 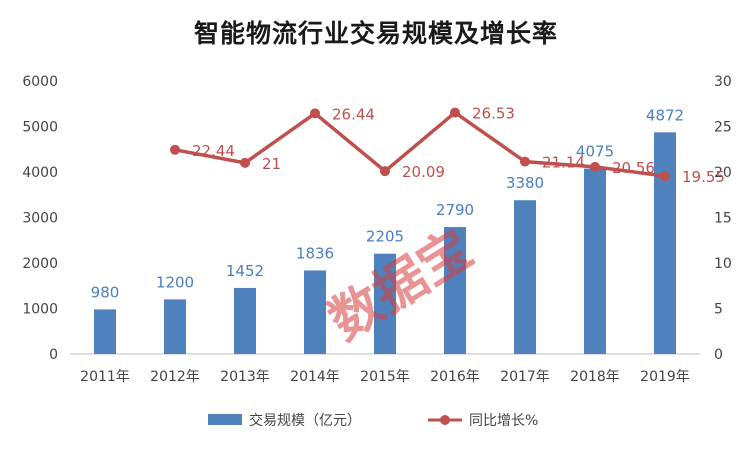 I want to click on legend-line-marker, so click(x=445, y=420).